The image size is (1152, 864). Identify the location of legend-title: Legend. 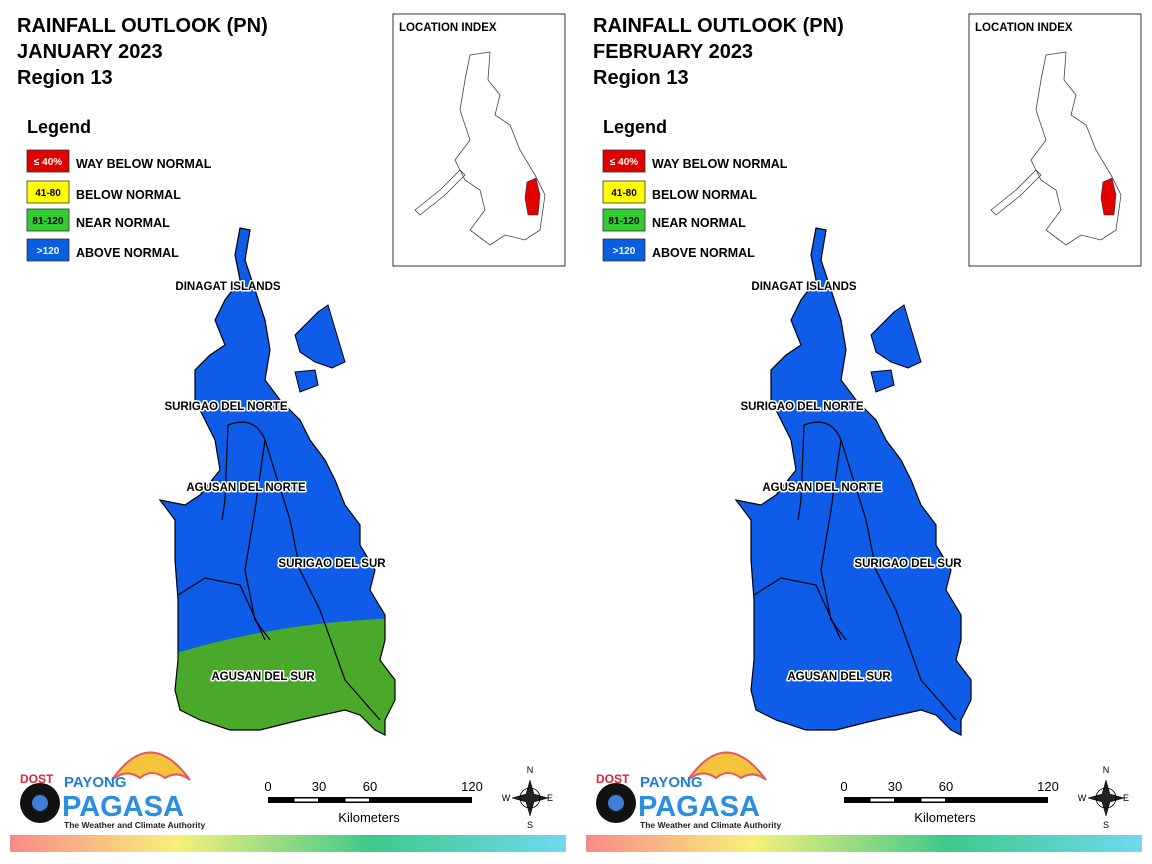
(59, 127).